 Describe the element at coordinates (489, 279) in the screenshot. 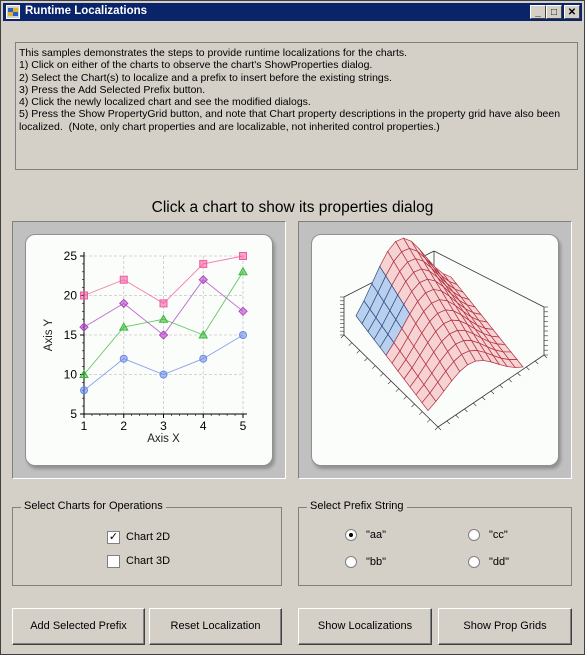

I see `frame-edge` at that location.